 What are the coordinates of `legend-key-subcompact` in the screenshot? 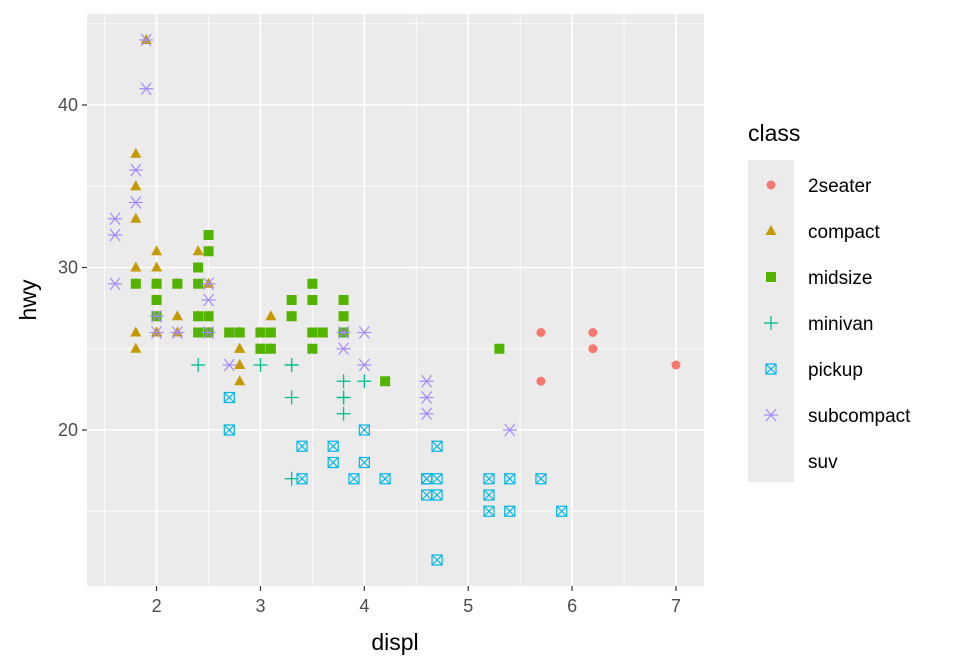 It's located at (771, 415).